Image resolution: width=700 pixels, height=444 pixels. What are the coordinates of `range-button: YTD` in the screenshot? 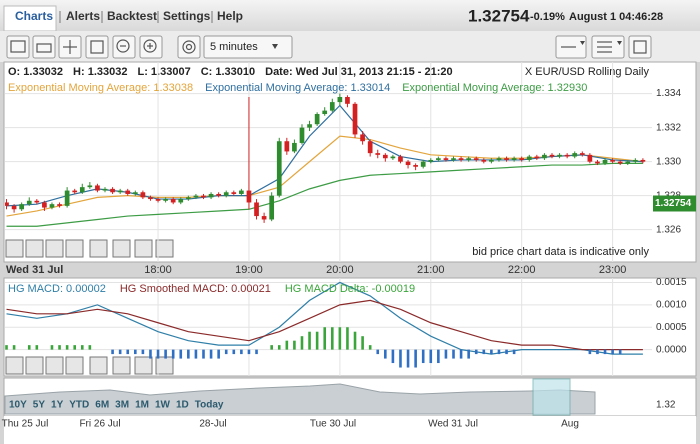 It's located at (79, 405).